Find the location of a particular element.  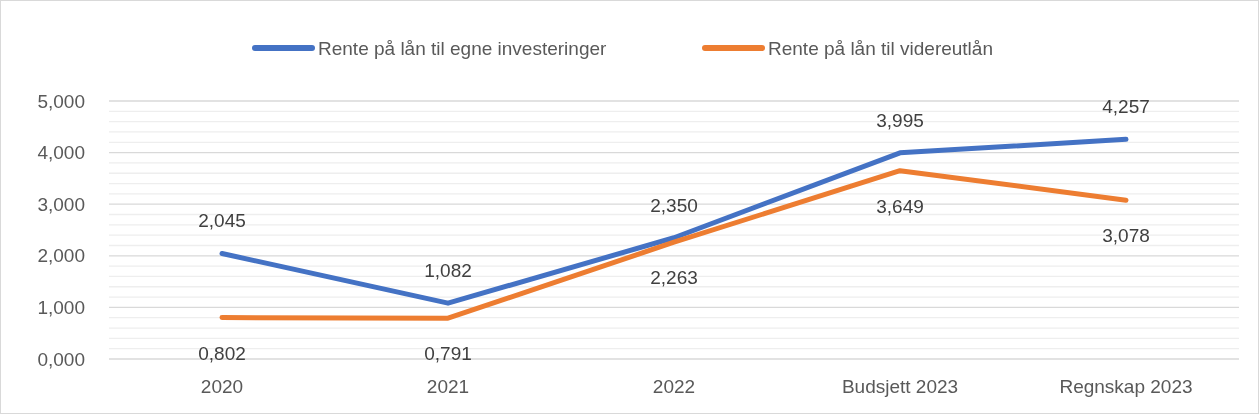

data-label: 3,649 is located at coordinates (900, 206).